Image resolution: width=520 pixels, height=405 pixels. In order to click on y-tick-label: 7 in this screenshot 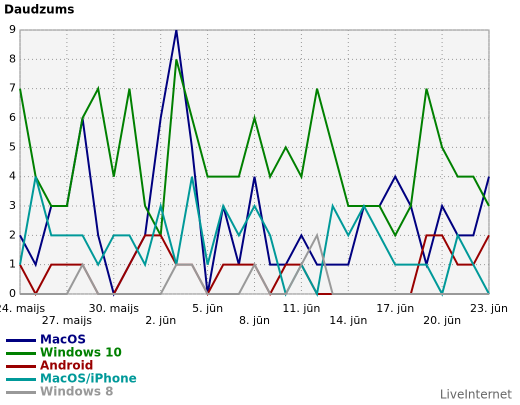, I will do `click(12, 88)`.